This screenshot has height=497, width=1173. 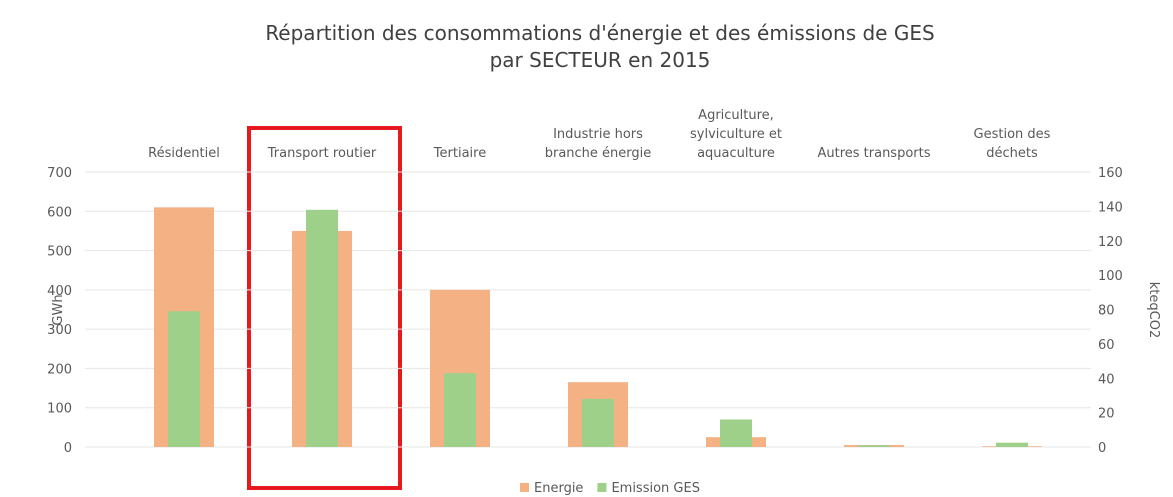 I want to click on category-label: Transport routier, so click(x=322, y=153).